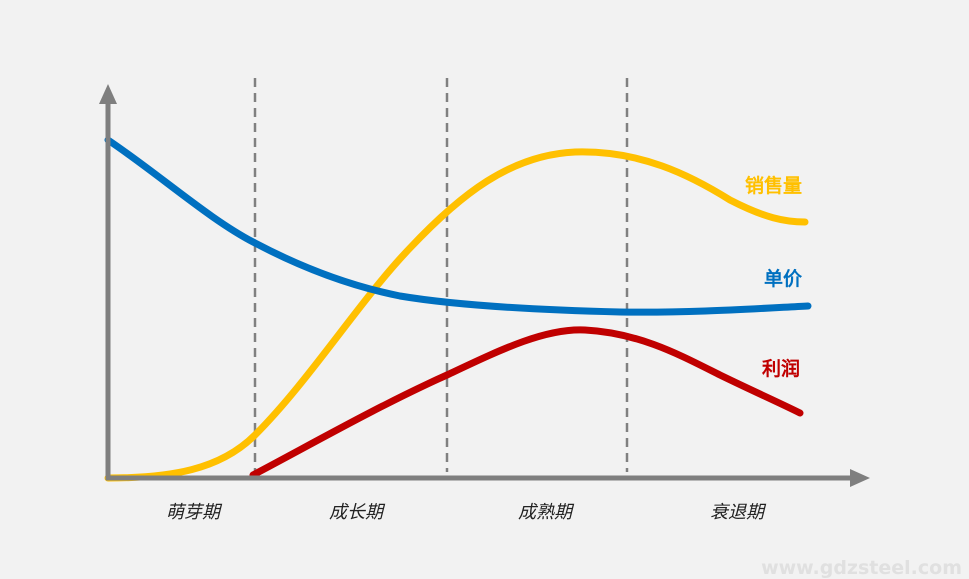 This screenshot has width=969, height=579. Describe the element at coordinates (781, 368) in the screenshot. I see `label-profit: 利润` at that location.